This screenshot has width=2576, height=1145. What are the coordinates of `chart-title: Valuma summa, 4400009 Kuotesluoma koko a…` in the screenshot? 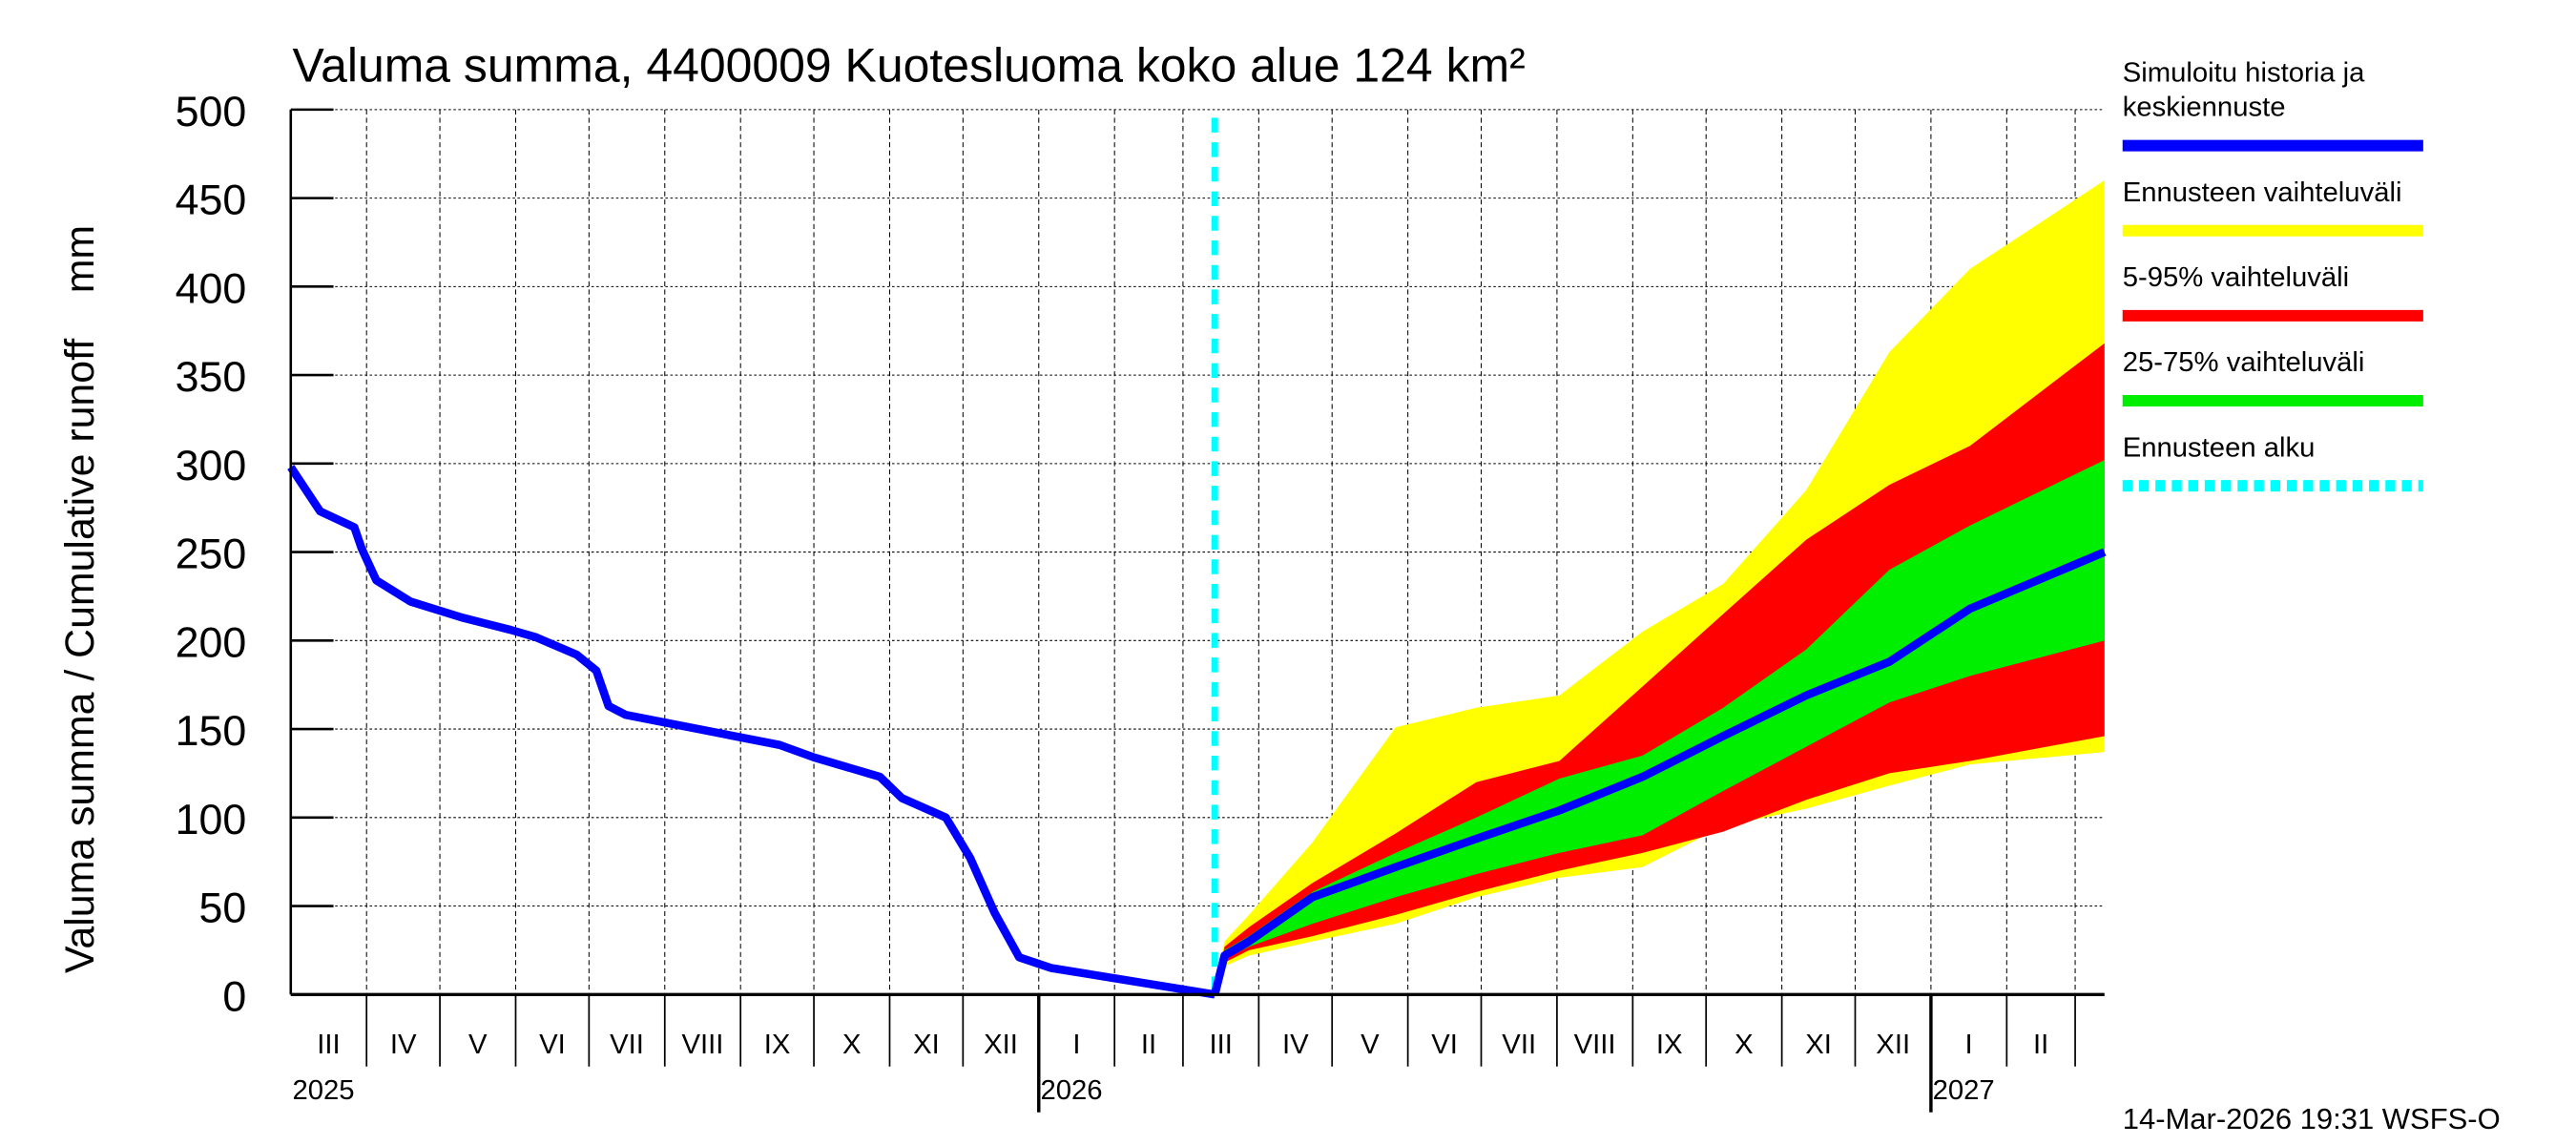 It's located at (909, 66).